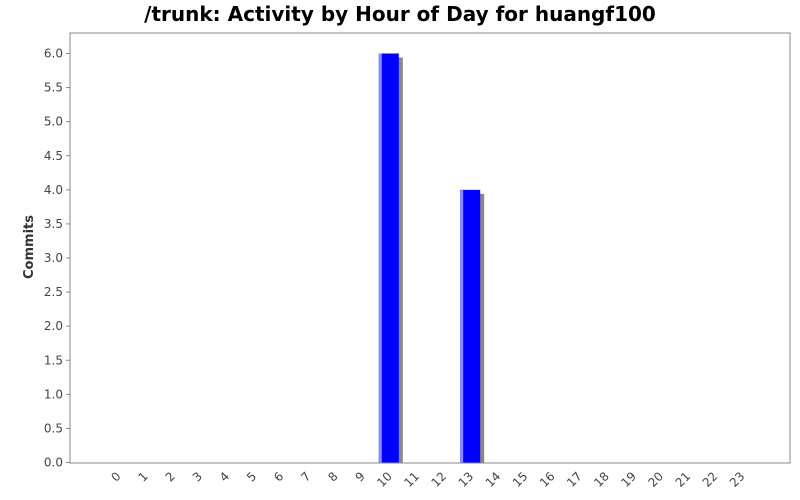 The width and height of the screenshot is (800, 500). Describe the element at coordinates (360, 476) in the screenshot. I see `x-tick-label: 9` at that location.